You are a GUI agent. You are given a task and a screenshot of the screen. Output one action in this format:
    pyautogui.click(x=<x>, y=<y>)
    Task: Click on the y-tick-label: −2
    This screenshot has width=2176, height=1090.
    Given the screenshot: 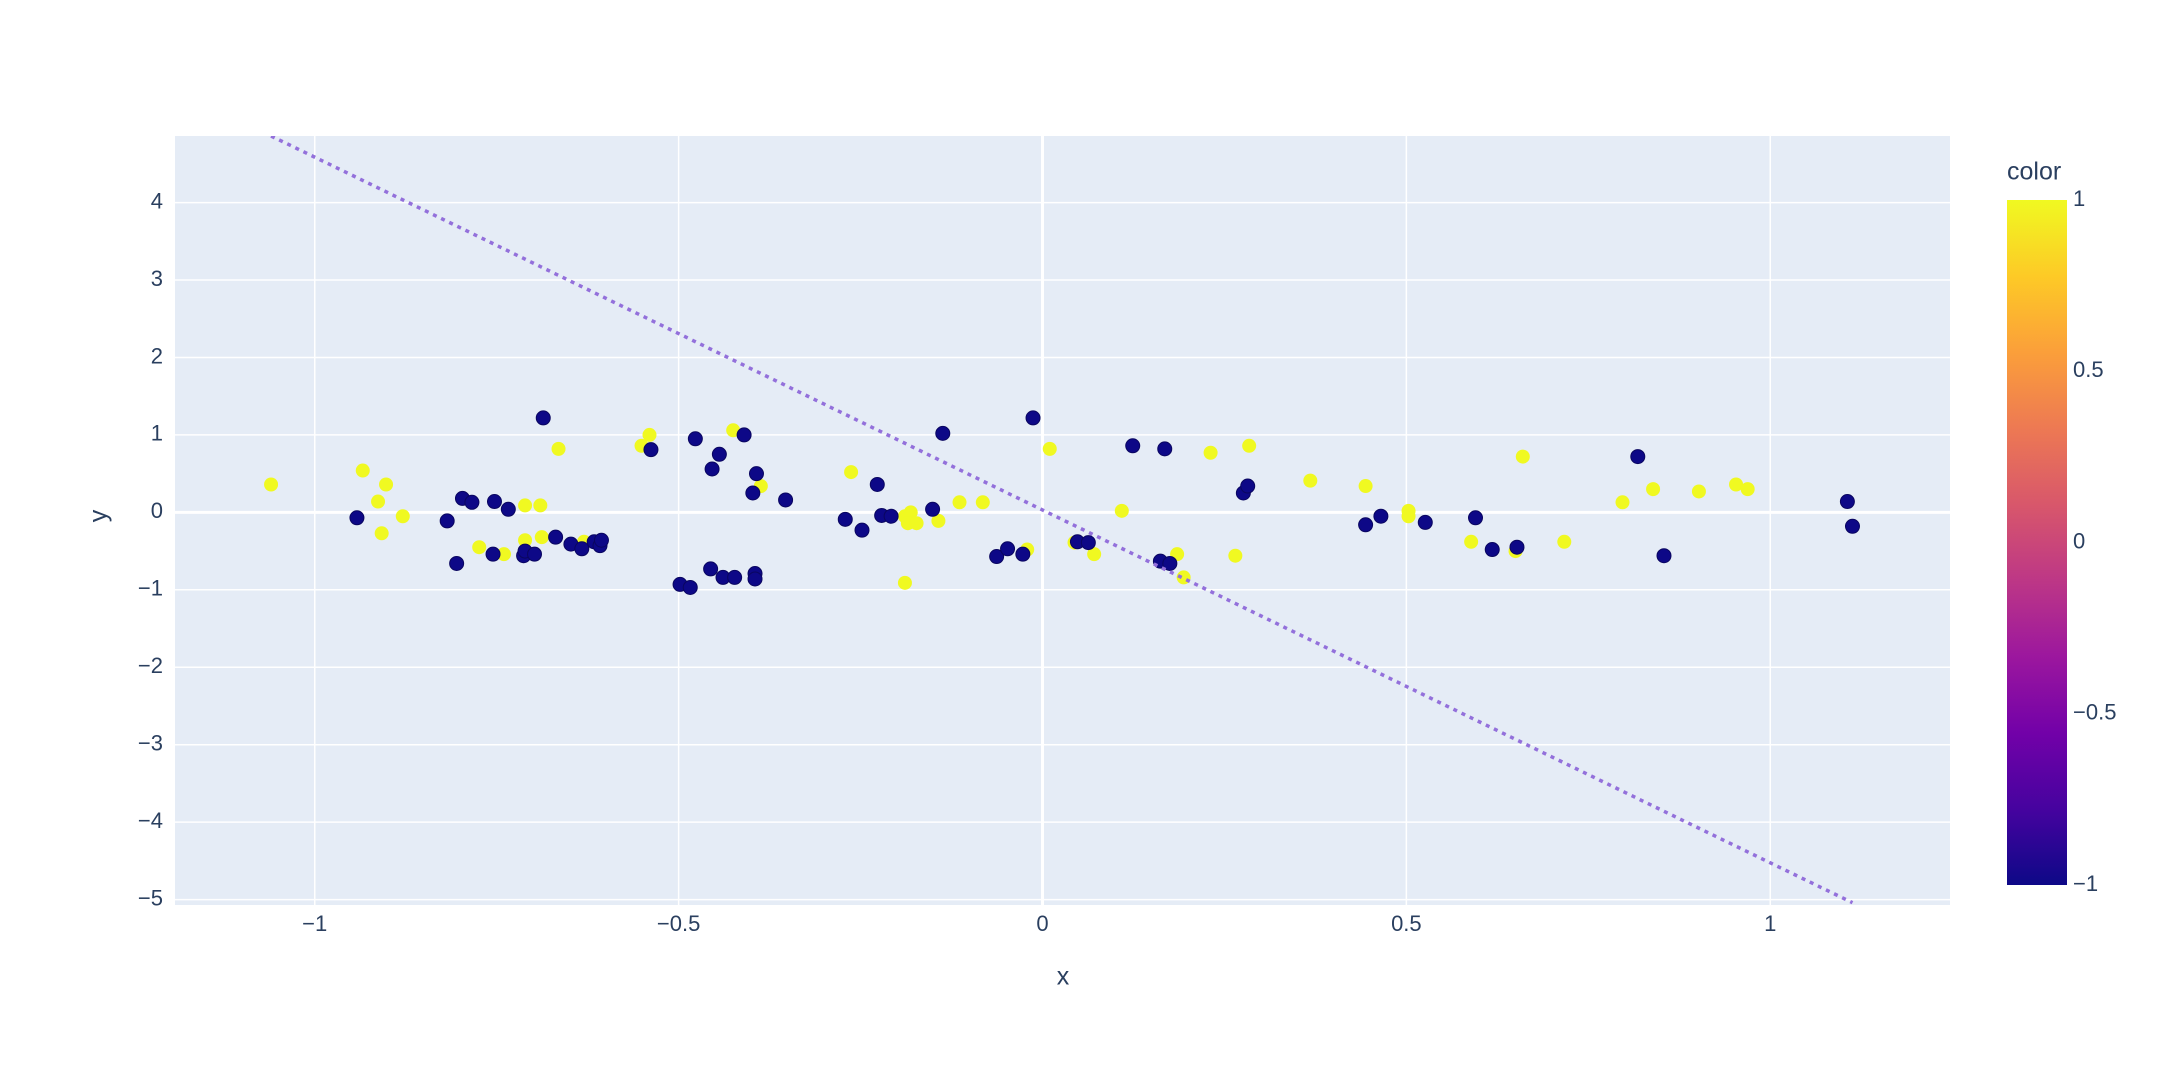 What is the action you would take?
    pyautogui.click(x=150, y=665)
    